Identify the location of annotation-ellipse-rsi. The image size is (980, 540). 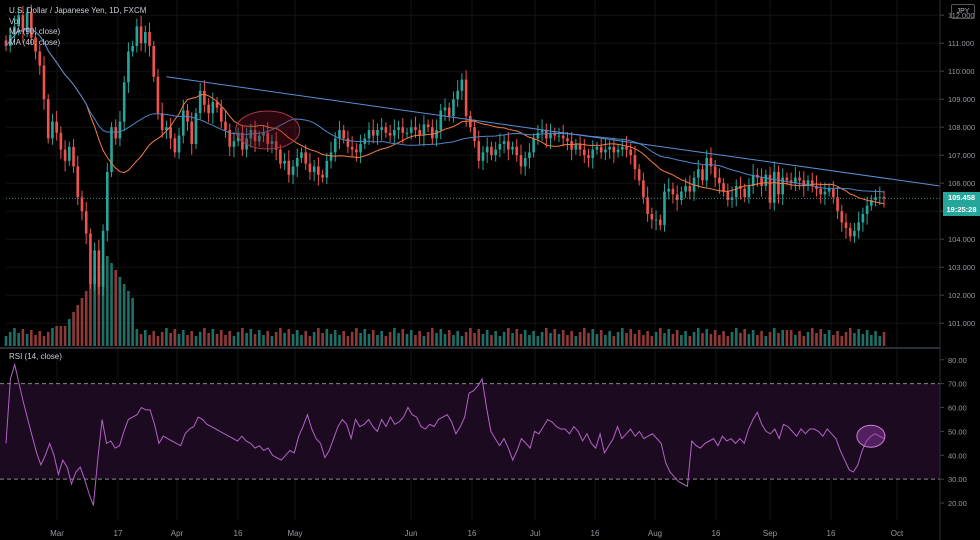
(871, 436).